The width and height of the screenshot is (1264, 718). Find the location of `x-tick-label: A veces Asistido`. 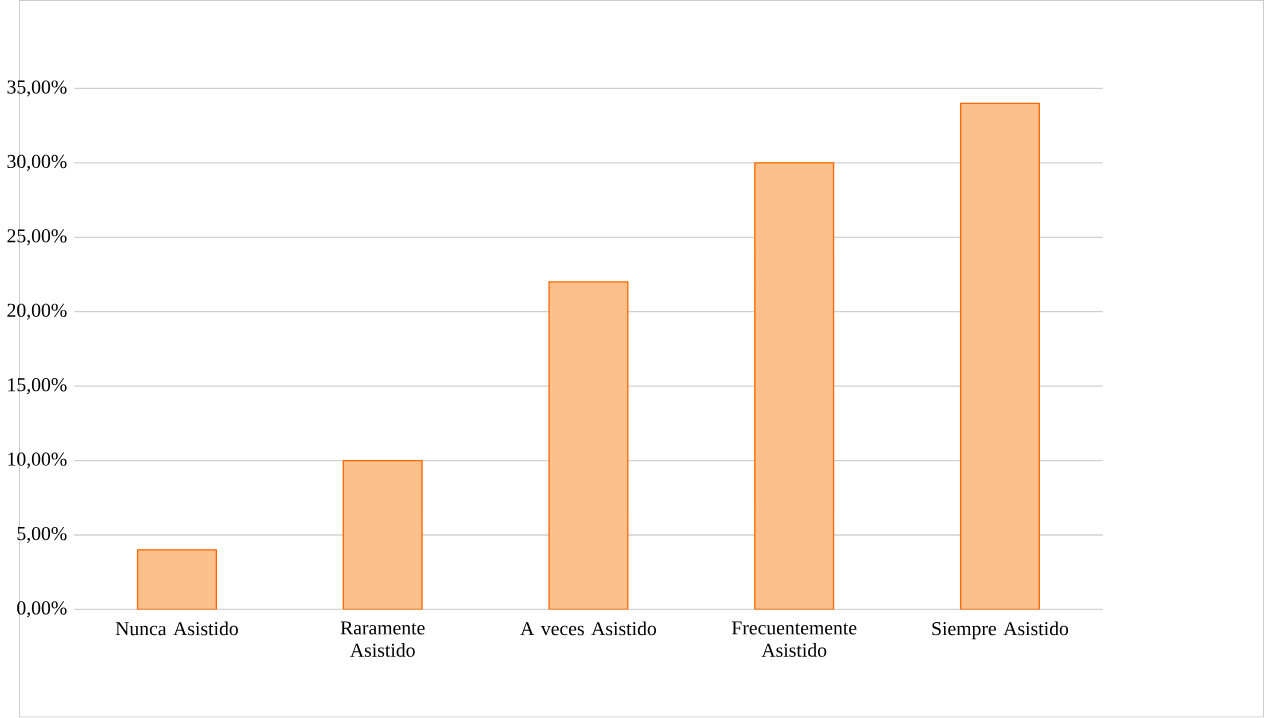

x-tick-label: A veces Asistido is located at coordinates (588, 628).